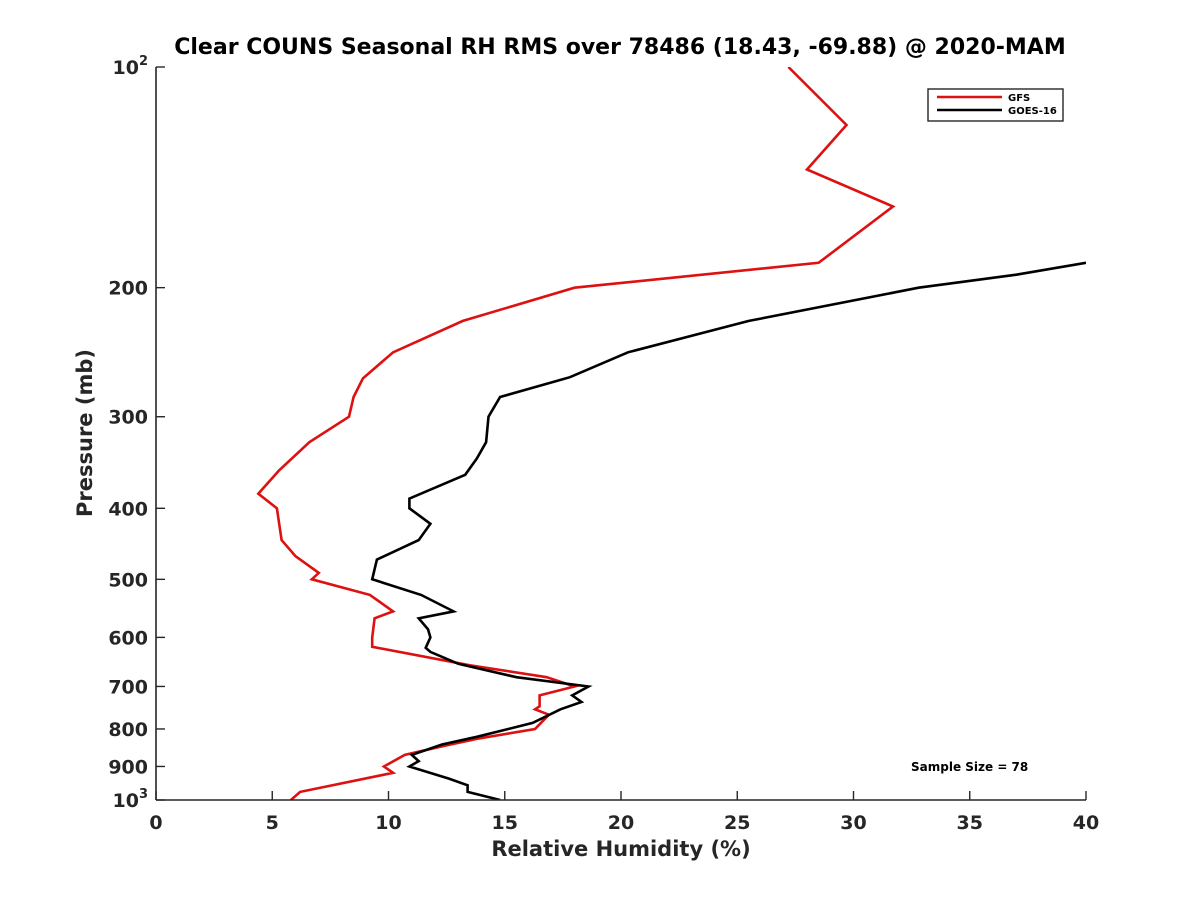  I want to click on y-tick-label: 400, so click(128, 509).